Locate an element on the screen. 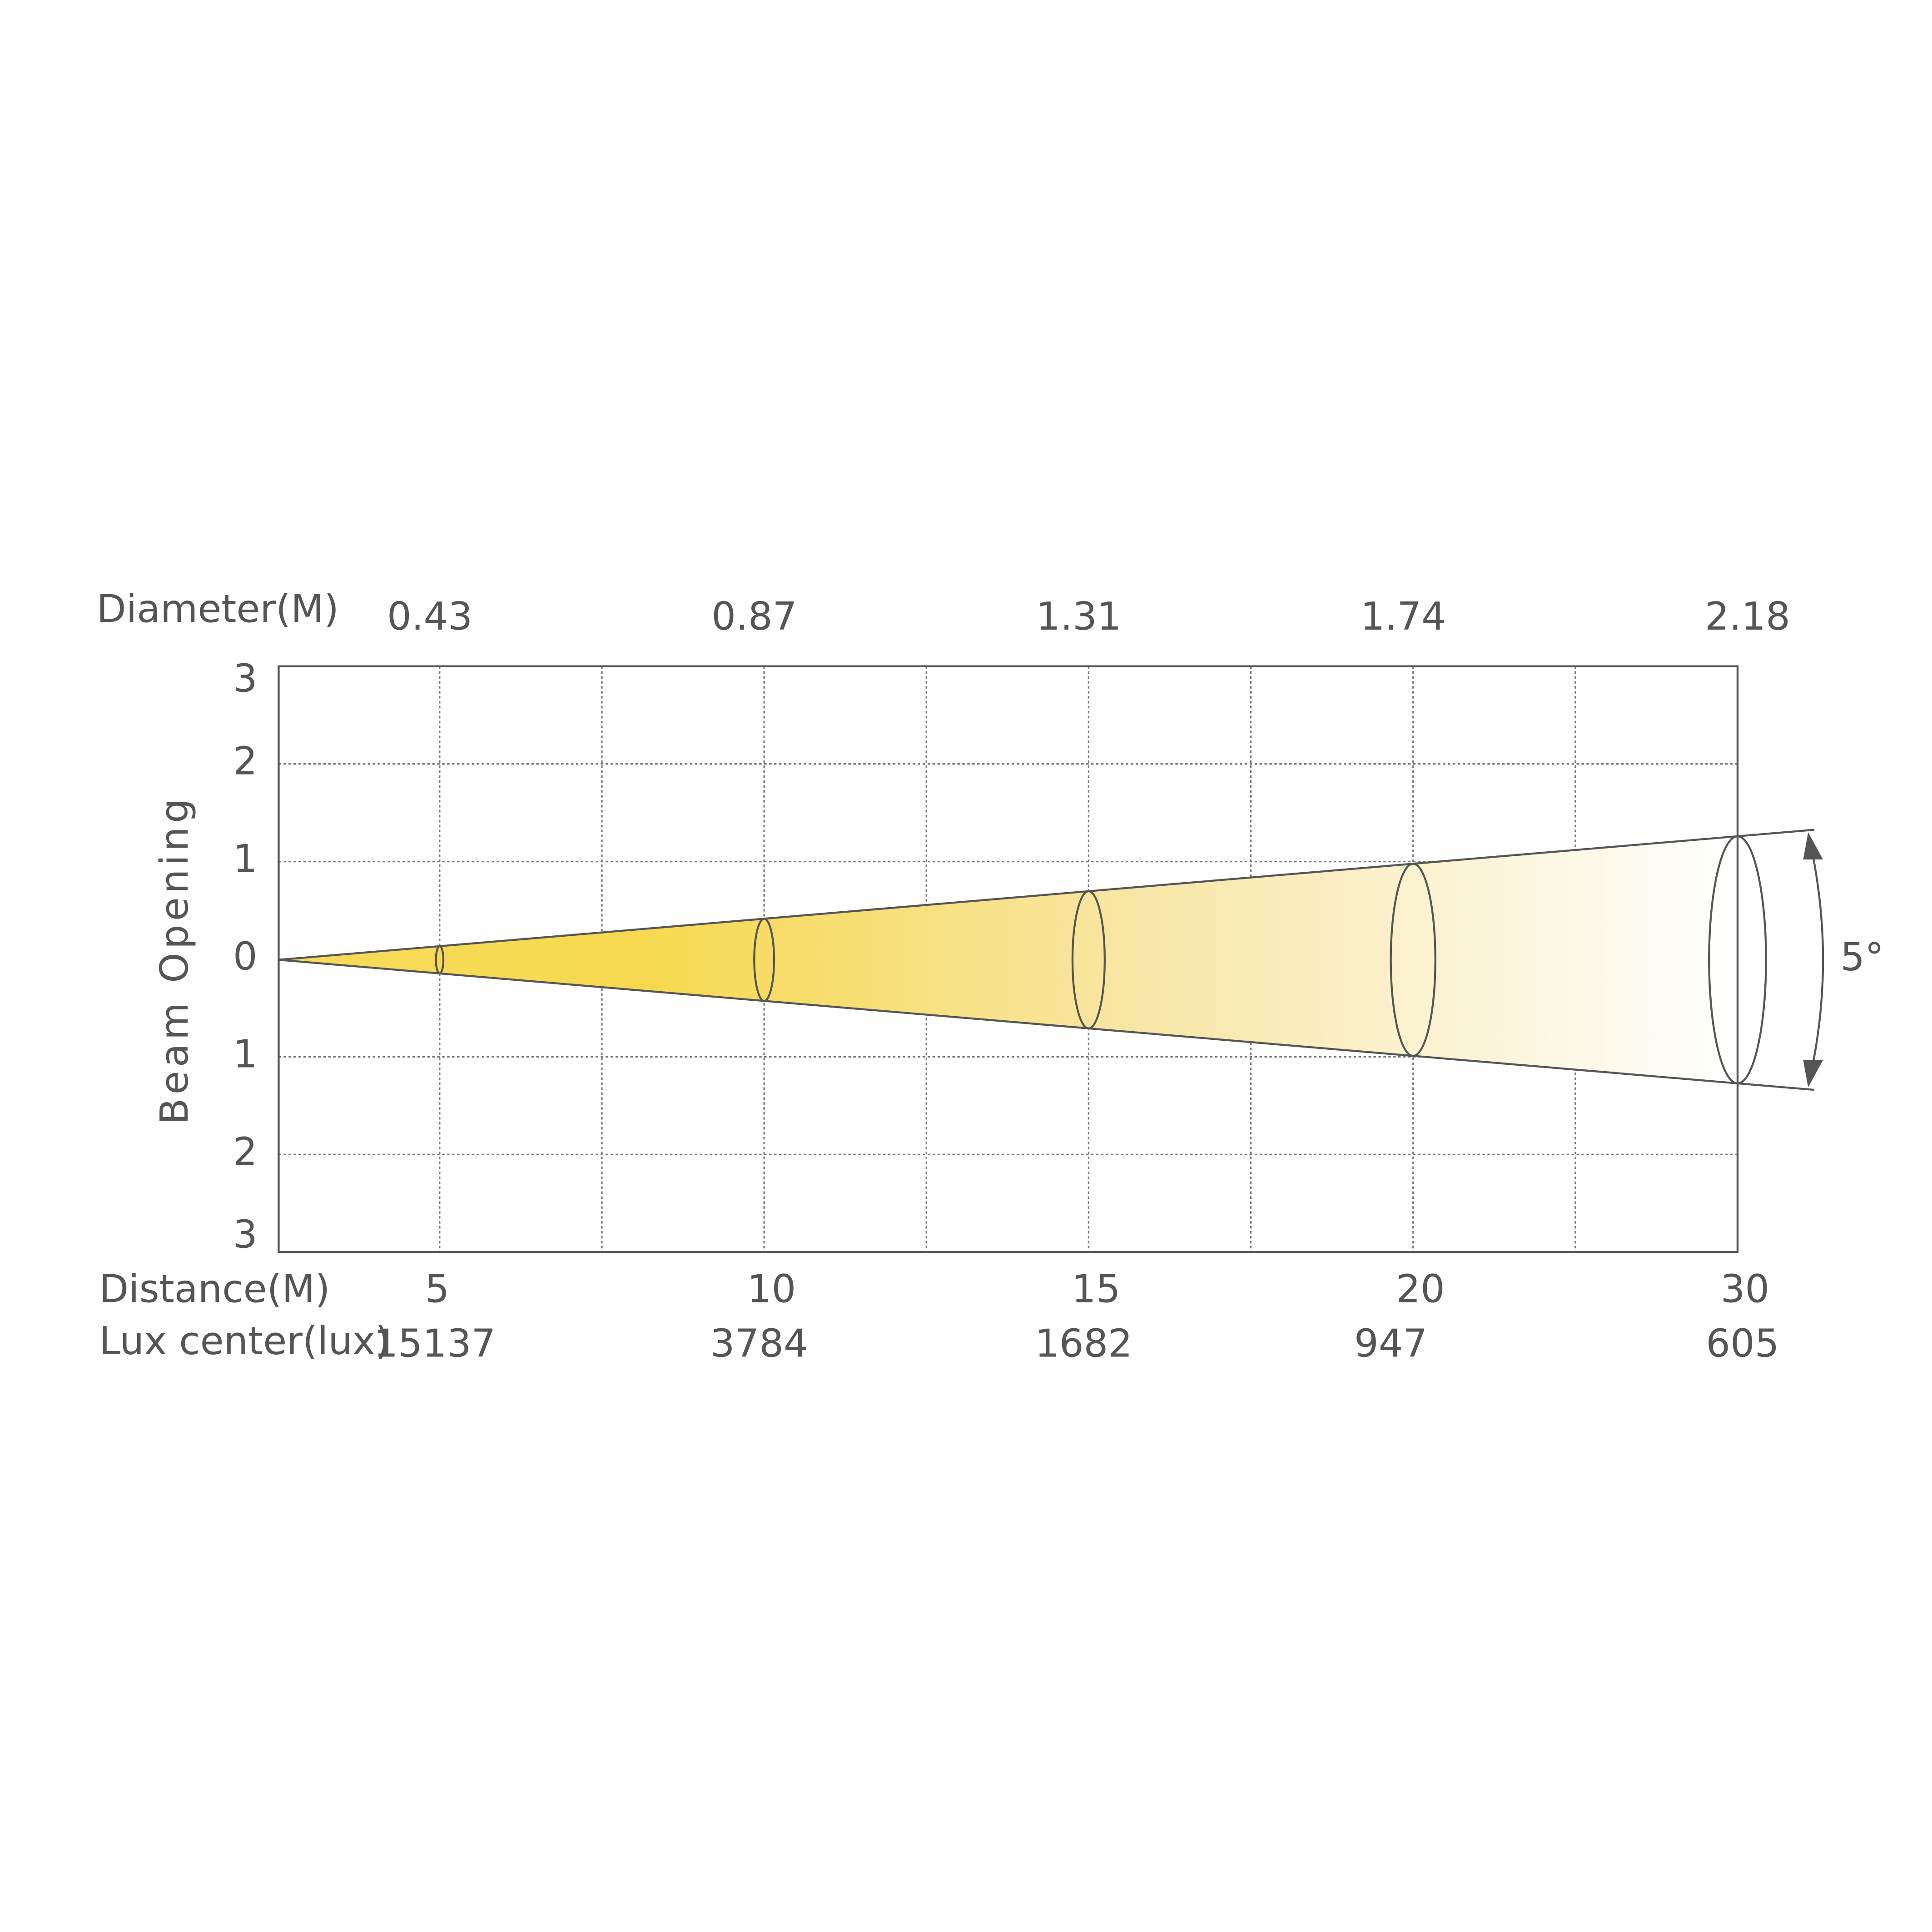 The image size is (1932, 1932). distance-value: 15 is located at coordinates (1096, 1288).